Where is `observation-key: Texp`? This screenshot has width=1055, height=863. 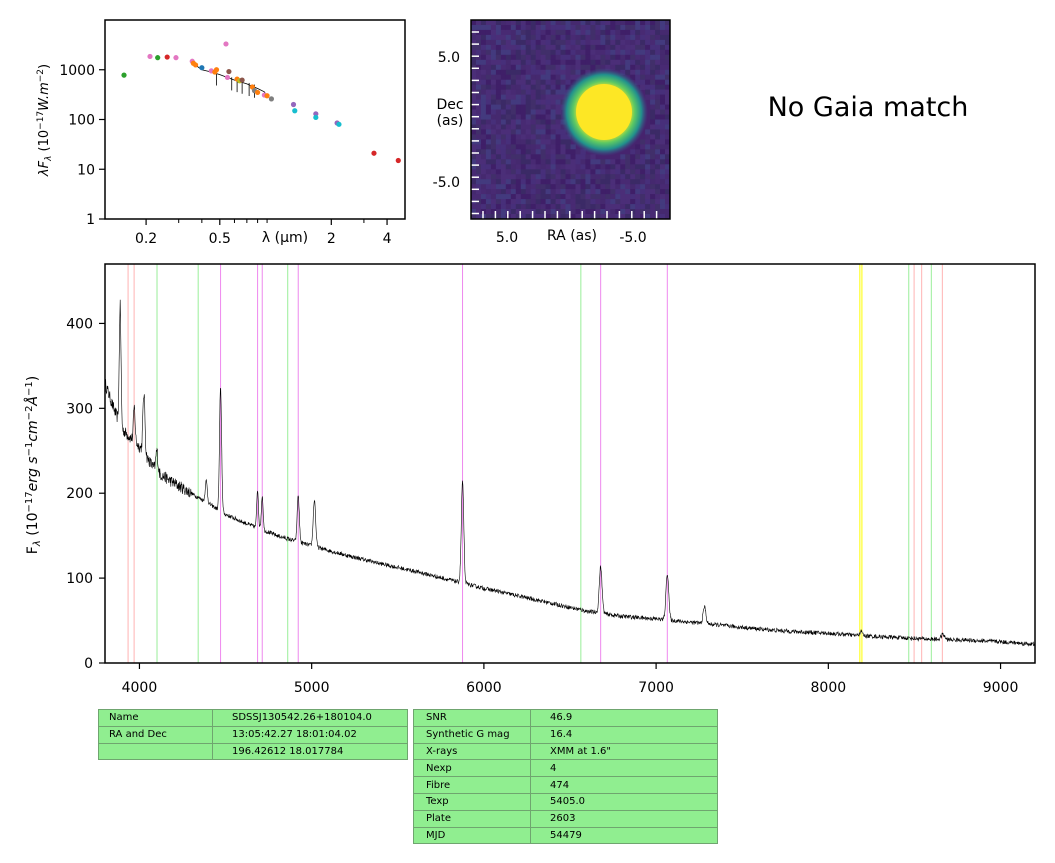 observation-key: Texp is located at coordinates (472, 801).